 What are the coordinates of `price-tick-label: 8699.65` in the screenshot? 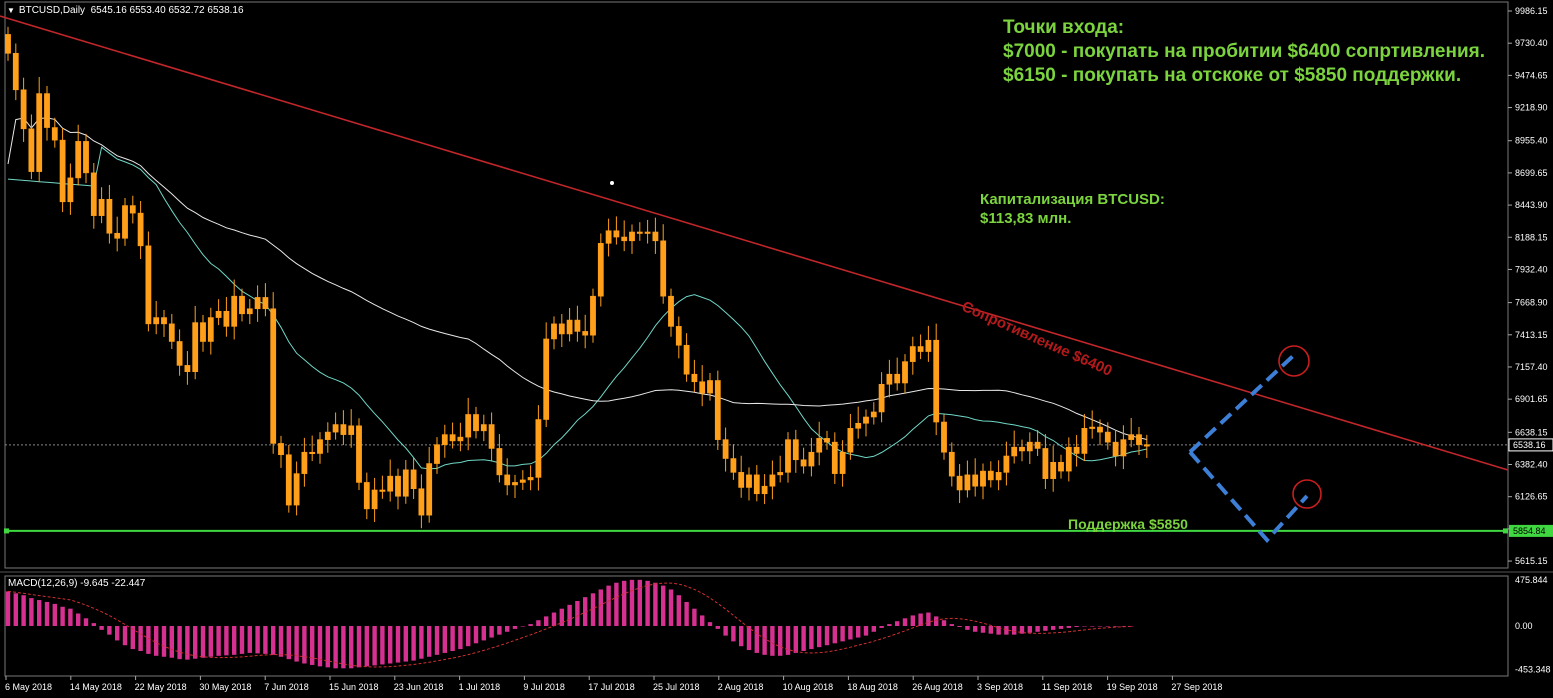 It's located at (1531, 173).